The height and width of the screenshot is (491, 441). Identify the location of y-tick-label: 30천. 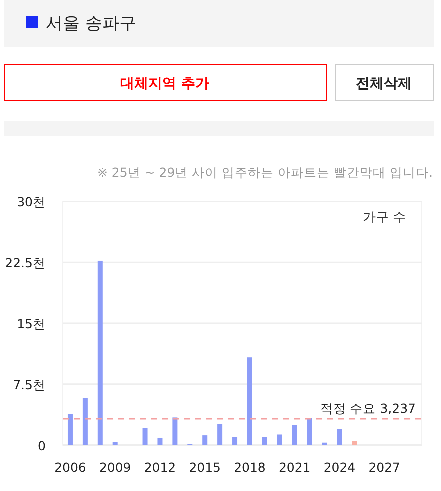
(31, 202).